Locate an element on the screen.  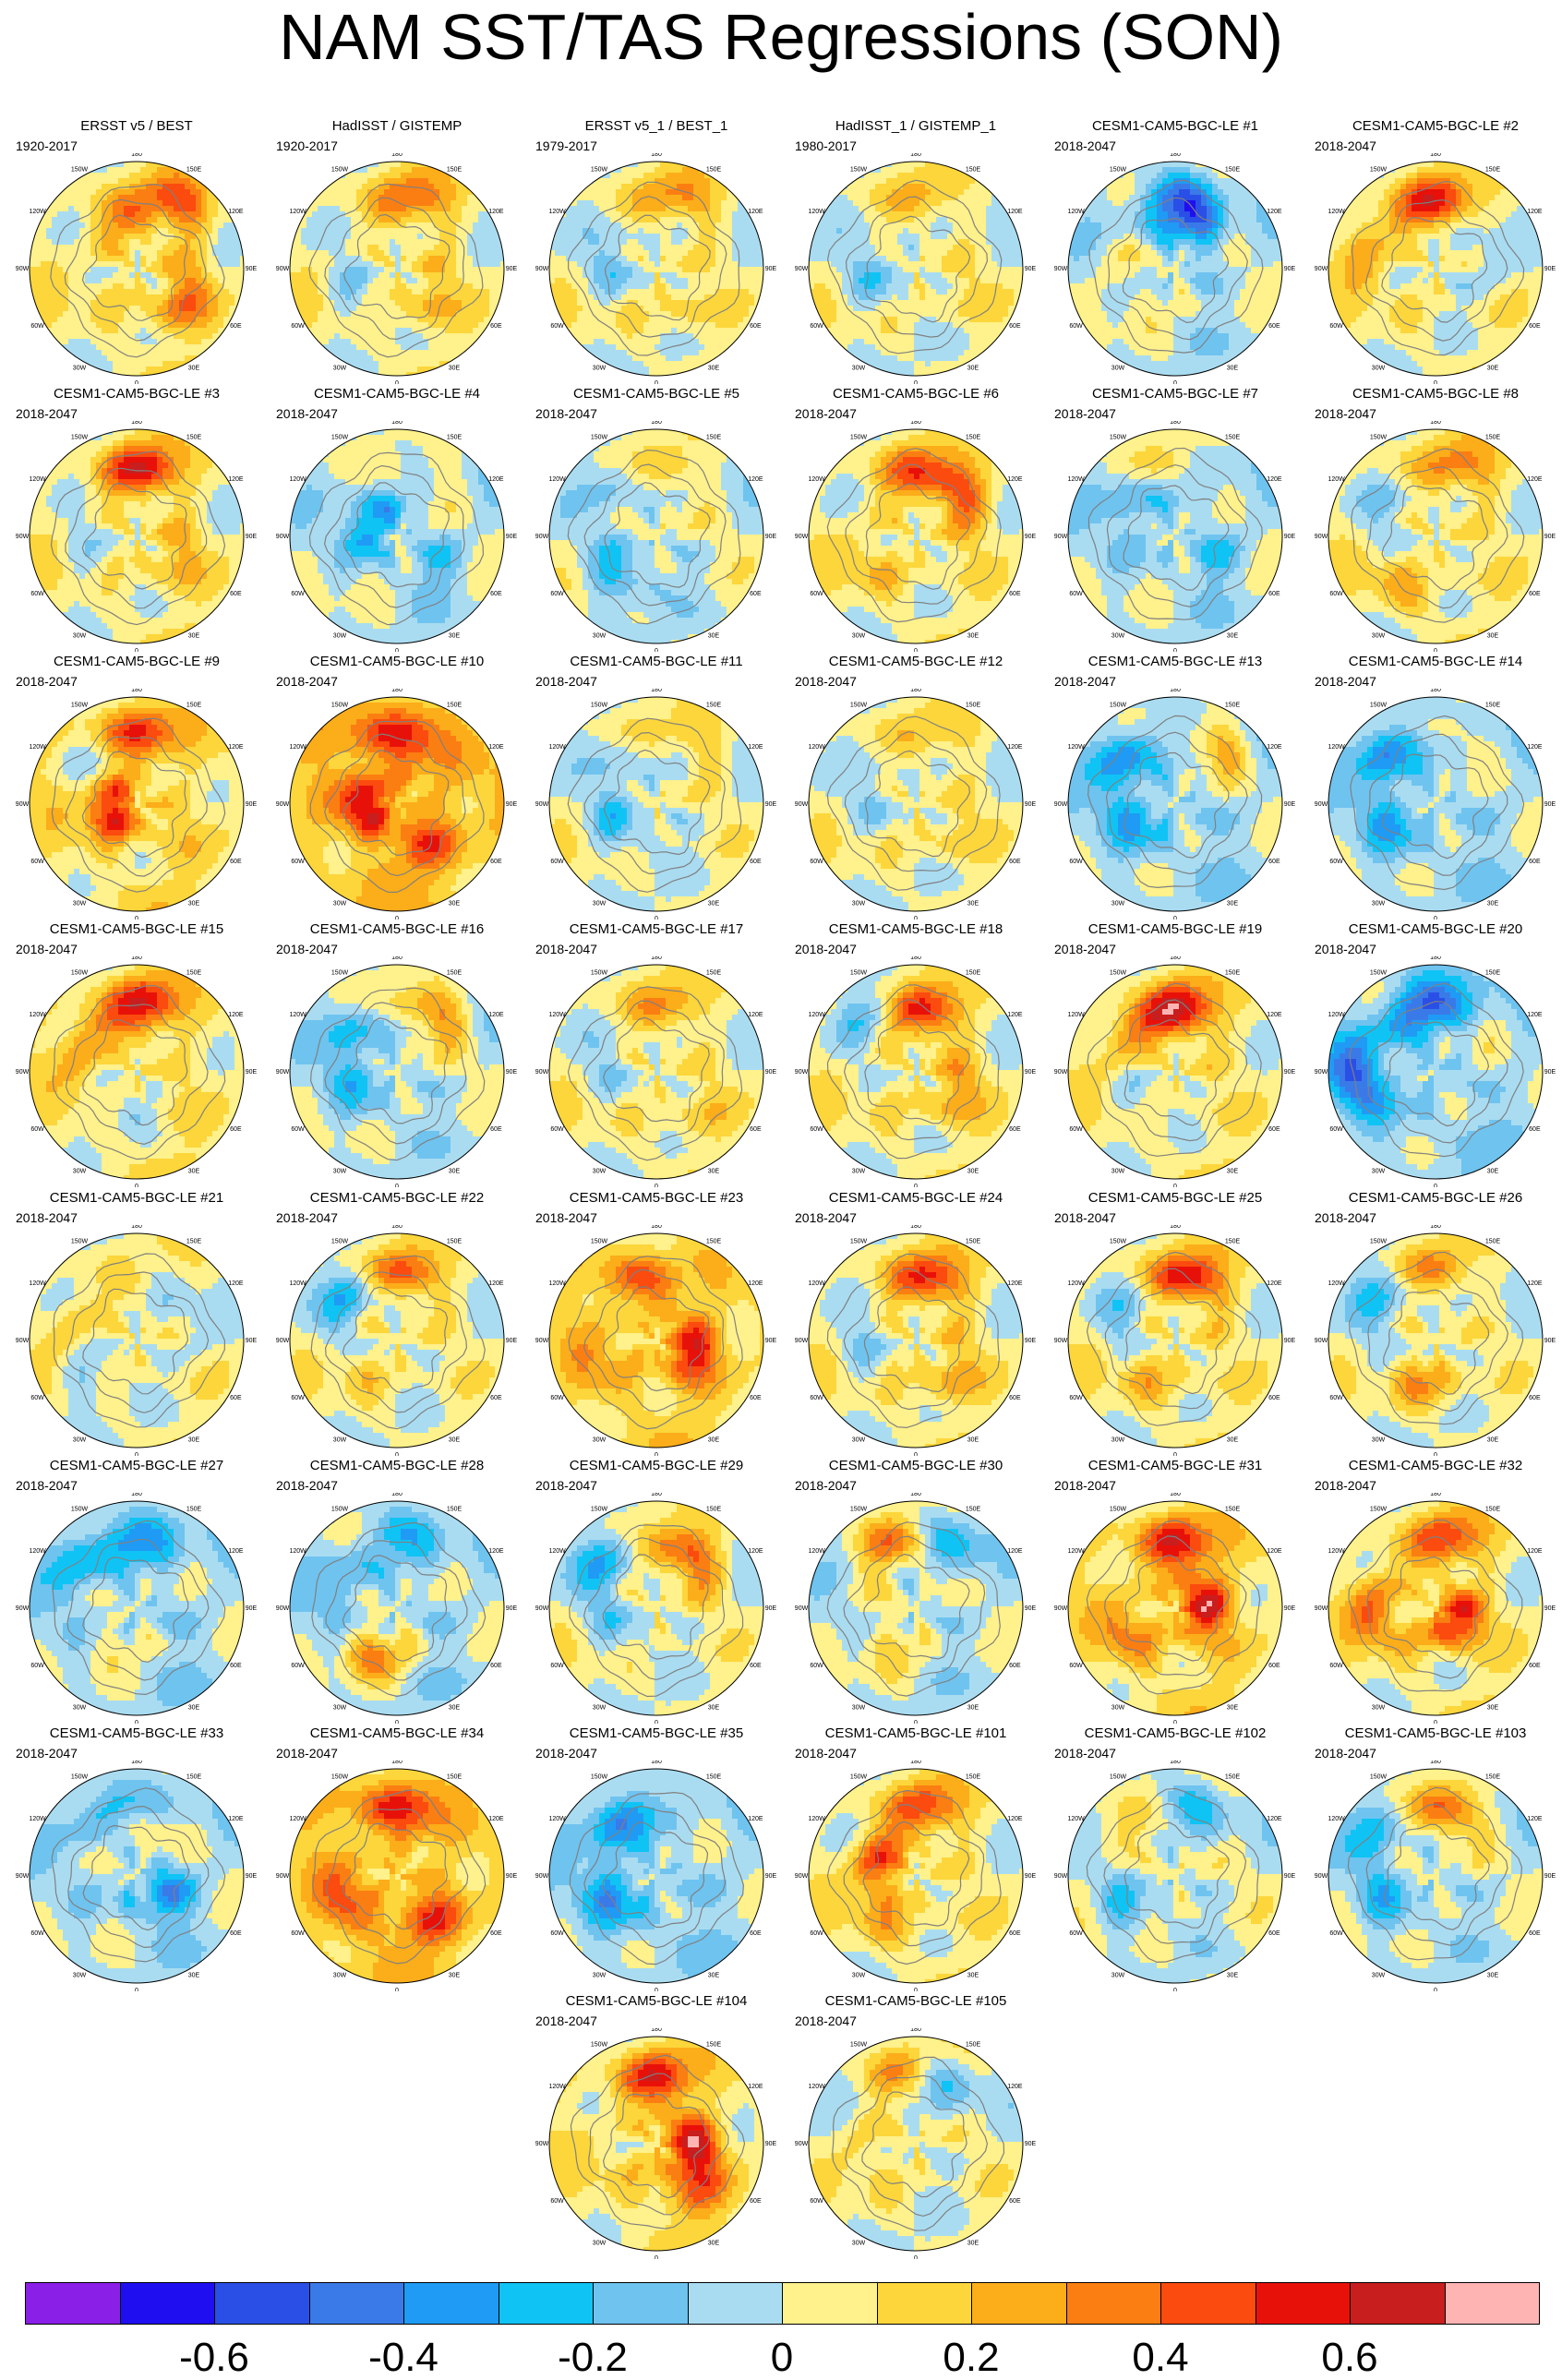
panel-title: CESM1-CAM5-BGC-LE #32 is located at coordinates (1435, 1466).